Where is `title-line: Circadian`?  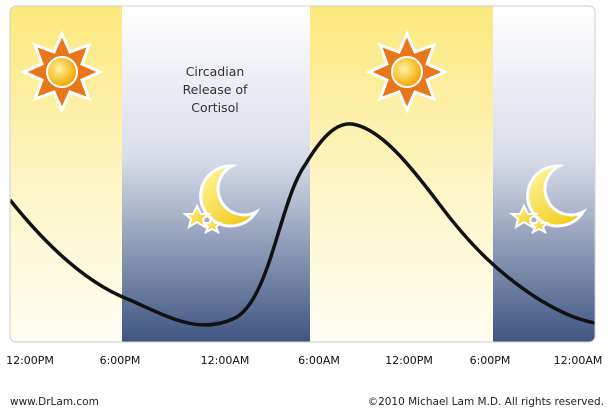
title-line: Circadian is located at coordinates (215, 71).